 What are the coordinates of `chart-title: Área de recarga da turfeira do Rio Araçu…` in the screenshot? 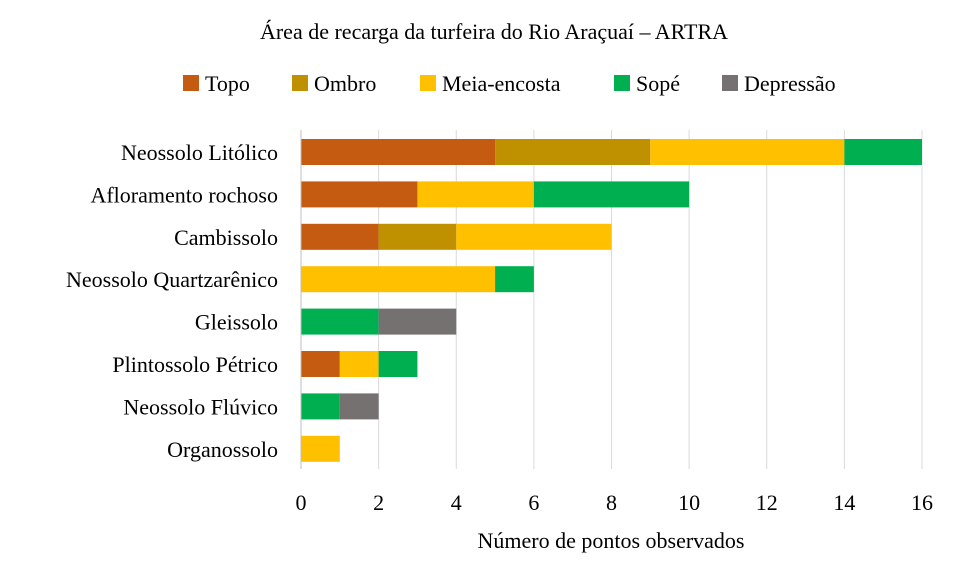 It's located at (494, 31).